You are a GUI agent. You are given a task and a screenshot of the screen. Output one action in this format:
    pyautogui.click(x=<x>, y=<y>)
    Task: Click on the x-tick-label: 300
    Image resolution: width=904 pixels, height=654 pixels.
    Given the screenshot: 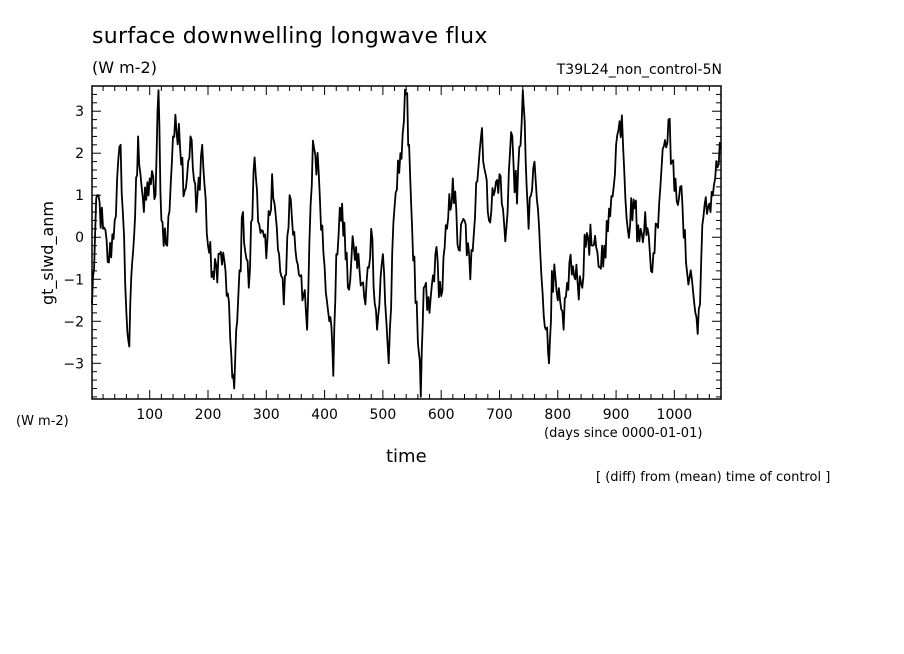 What is the action you would take?
    pyautogui.click(x=266, y=415)
    